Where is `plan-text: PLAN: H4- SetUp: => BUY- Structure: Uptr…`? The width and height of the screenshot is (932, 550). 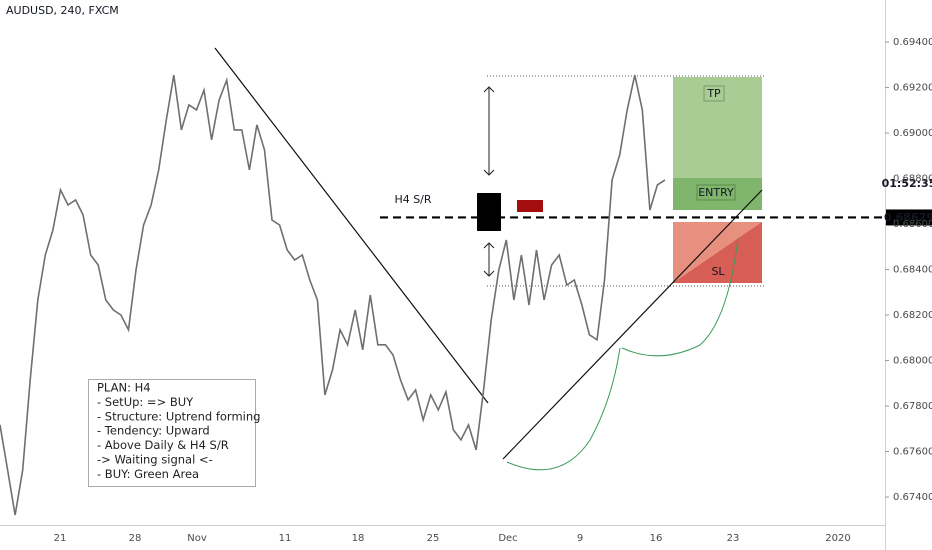 plan-text: PLAN: H4- SetUp: => BUY- Structure: Uptr… is located at coordinates (178, 431).